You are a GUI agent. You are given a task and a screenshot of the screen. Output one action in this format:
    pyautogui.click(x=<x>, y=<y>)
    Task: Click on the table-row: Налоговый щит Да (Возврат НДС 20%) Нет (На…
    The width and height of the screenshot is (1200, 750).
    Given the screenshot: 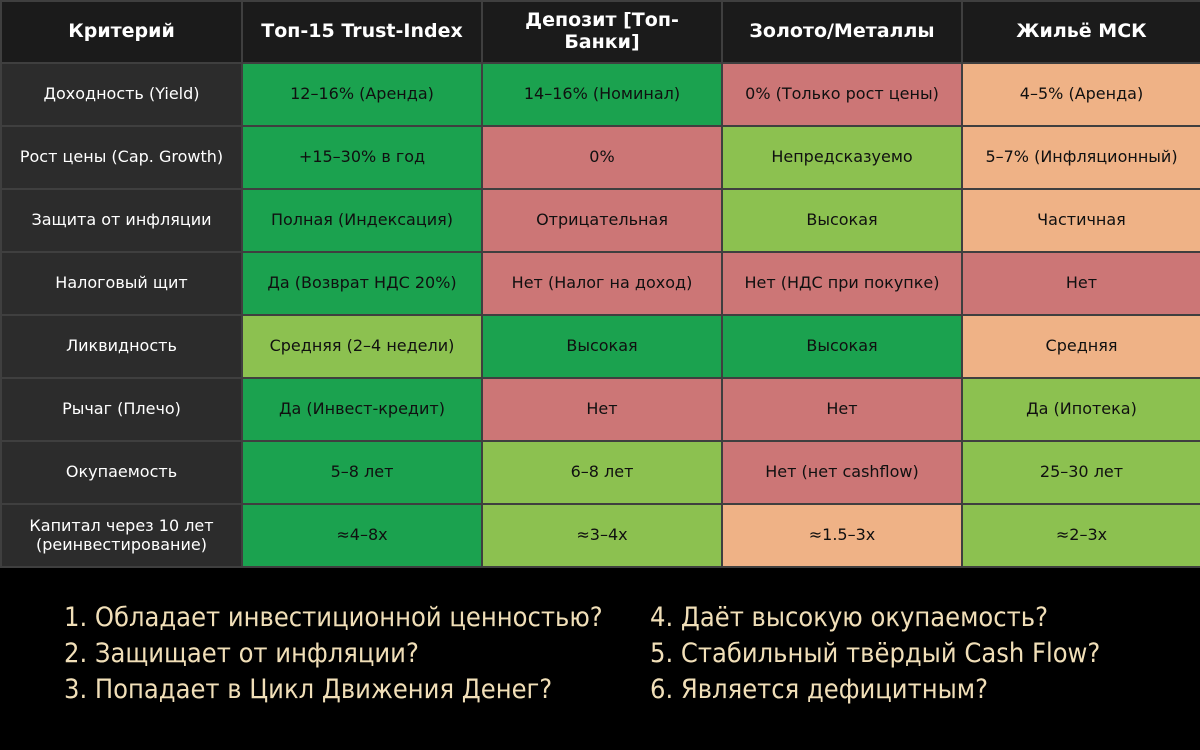 What is the action you would take?
    pyautogui.click(x=600, y=283)
    